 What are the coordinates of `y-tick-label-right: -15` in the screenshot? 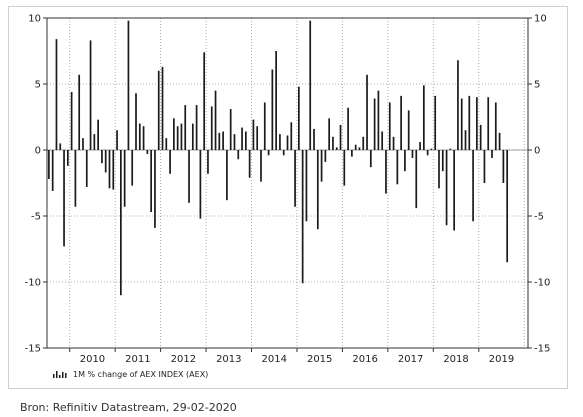 It's located at (542, 349).